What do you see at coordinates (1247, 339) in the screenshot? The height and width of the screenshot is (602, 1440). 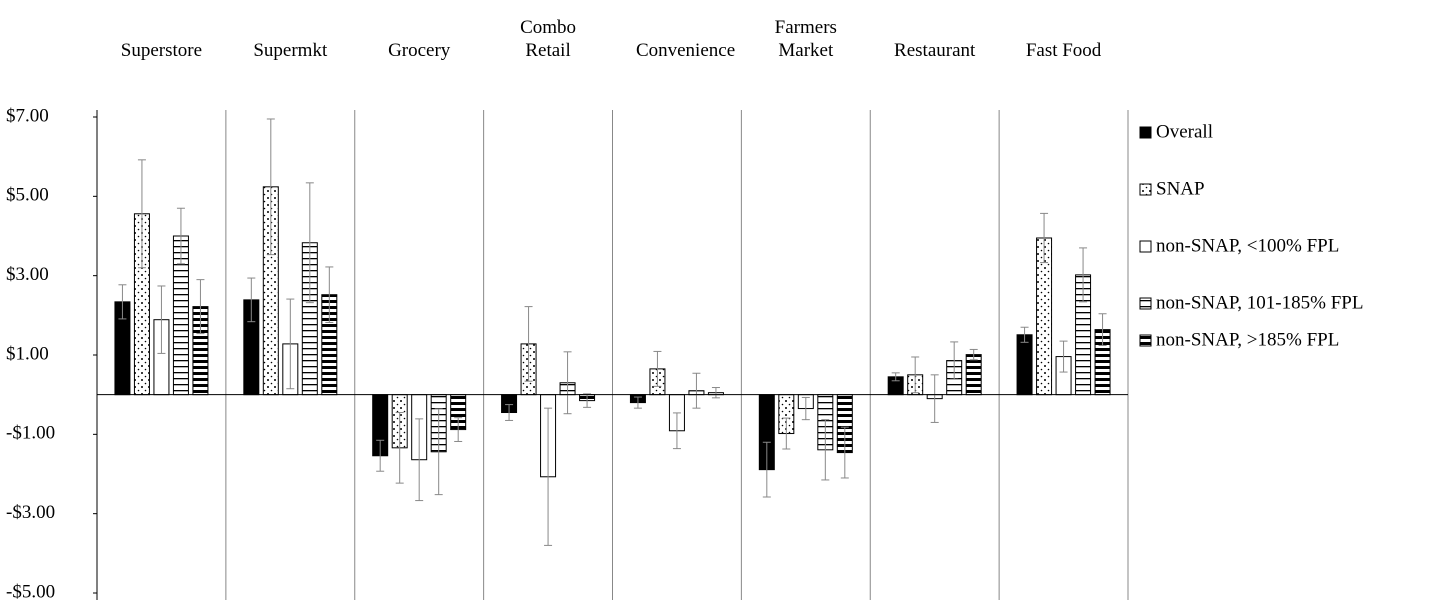 I see `legend-label: non-SNAP, >185% FPL` at bounding box center [1247, 339].